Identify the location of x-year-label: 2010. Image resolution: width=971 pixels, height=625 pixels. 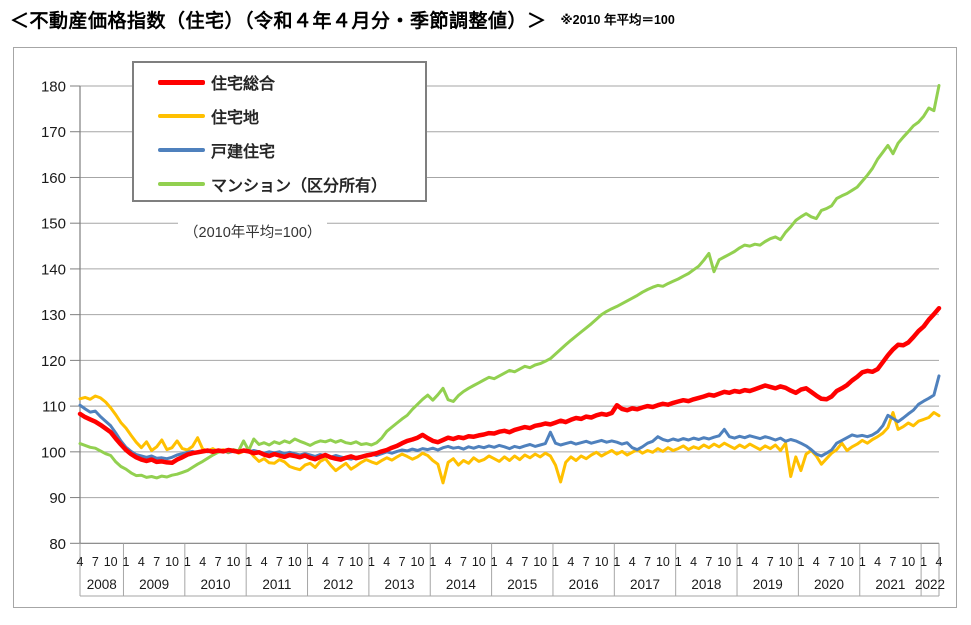
(215, 584).